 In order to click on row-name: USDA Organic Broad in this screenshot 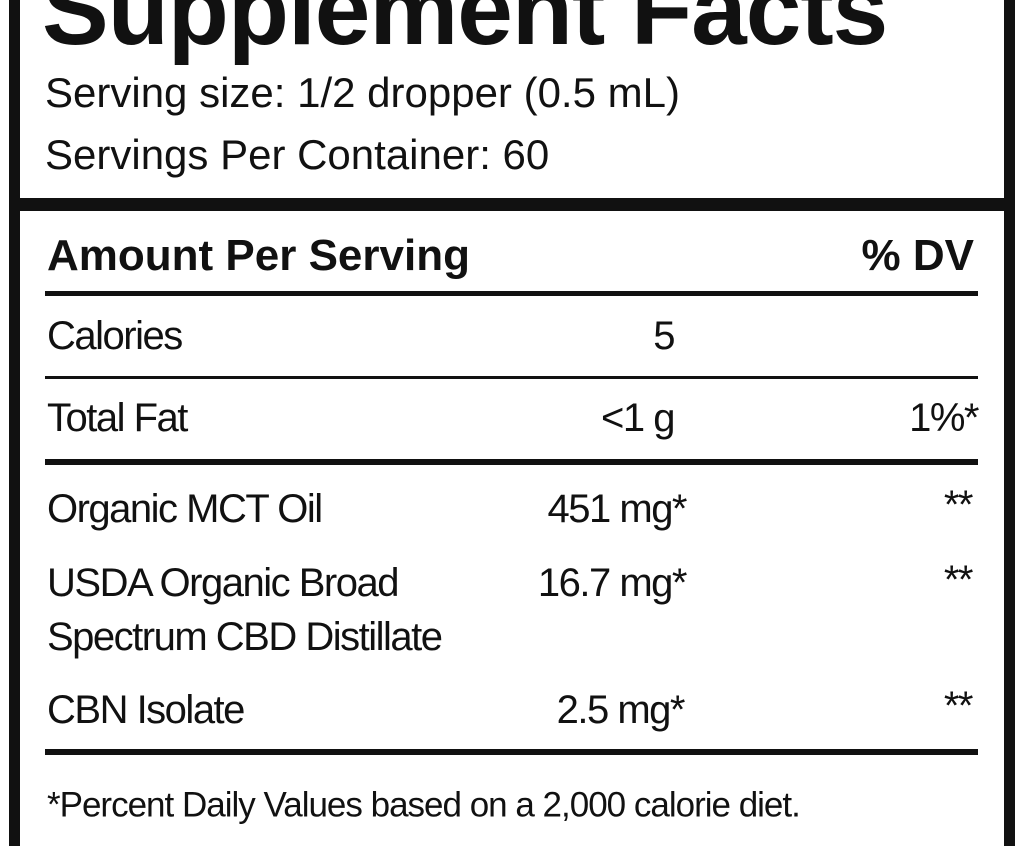, I will do `click(223, 583)`.